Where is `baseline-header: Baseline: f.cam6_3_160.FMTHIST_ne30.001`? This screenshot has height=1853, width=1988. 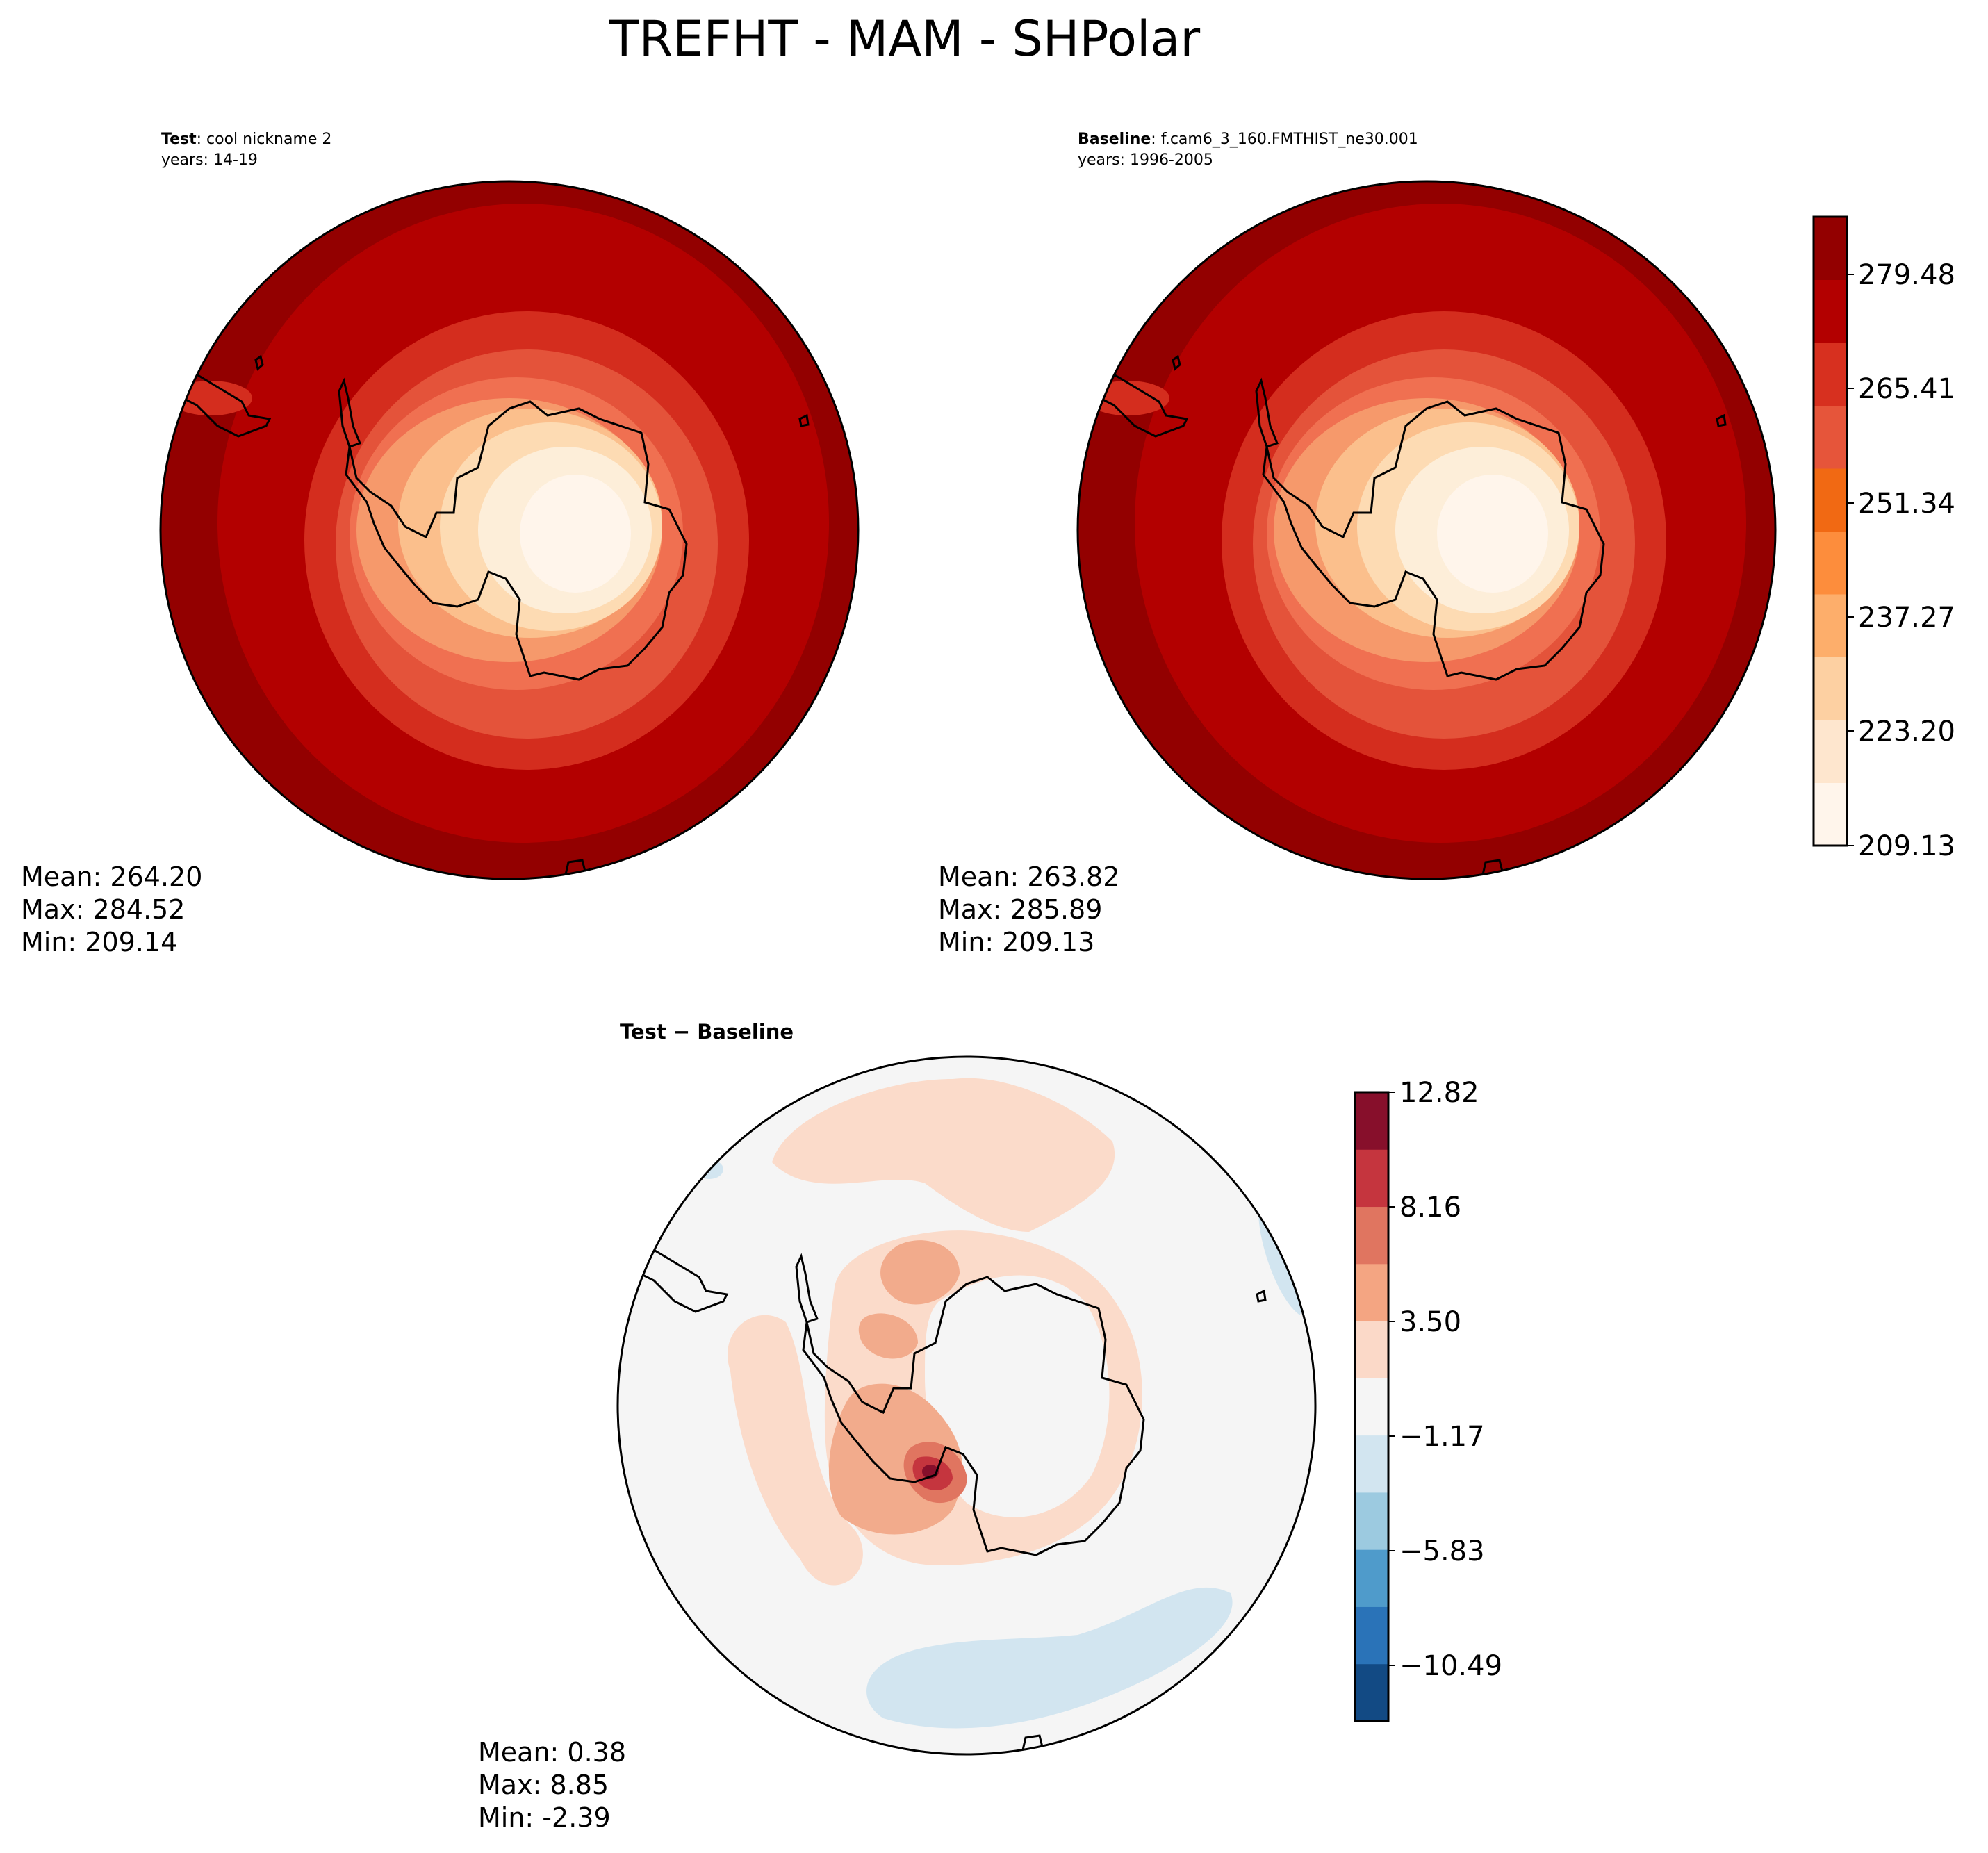 baseline-header: Baseline: f.cam6_3_160.FMTHIST_ne30.001 is located at coordinates (1248, 139).